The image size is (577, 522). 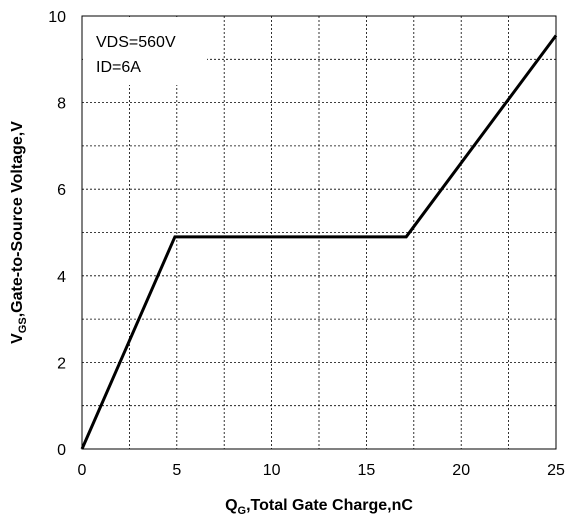 I want to click on annotation-vds: VDS=560V, so click(x=136, y=42).